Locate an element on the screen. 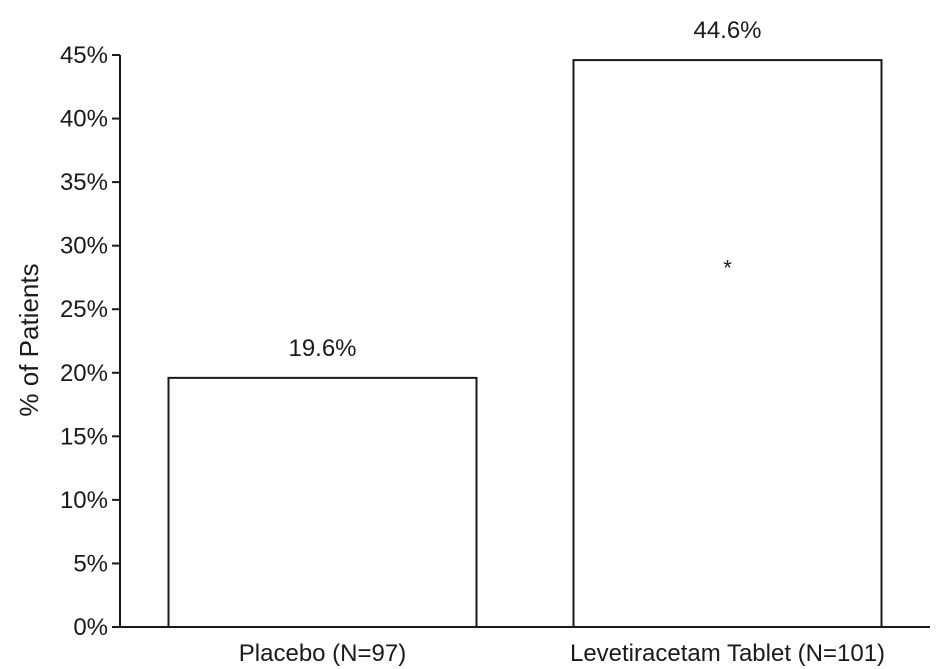 The image size is (941, 669). significance-mark: * is located at coordinates (727, 268).